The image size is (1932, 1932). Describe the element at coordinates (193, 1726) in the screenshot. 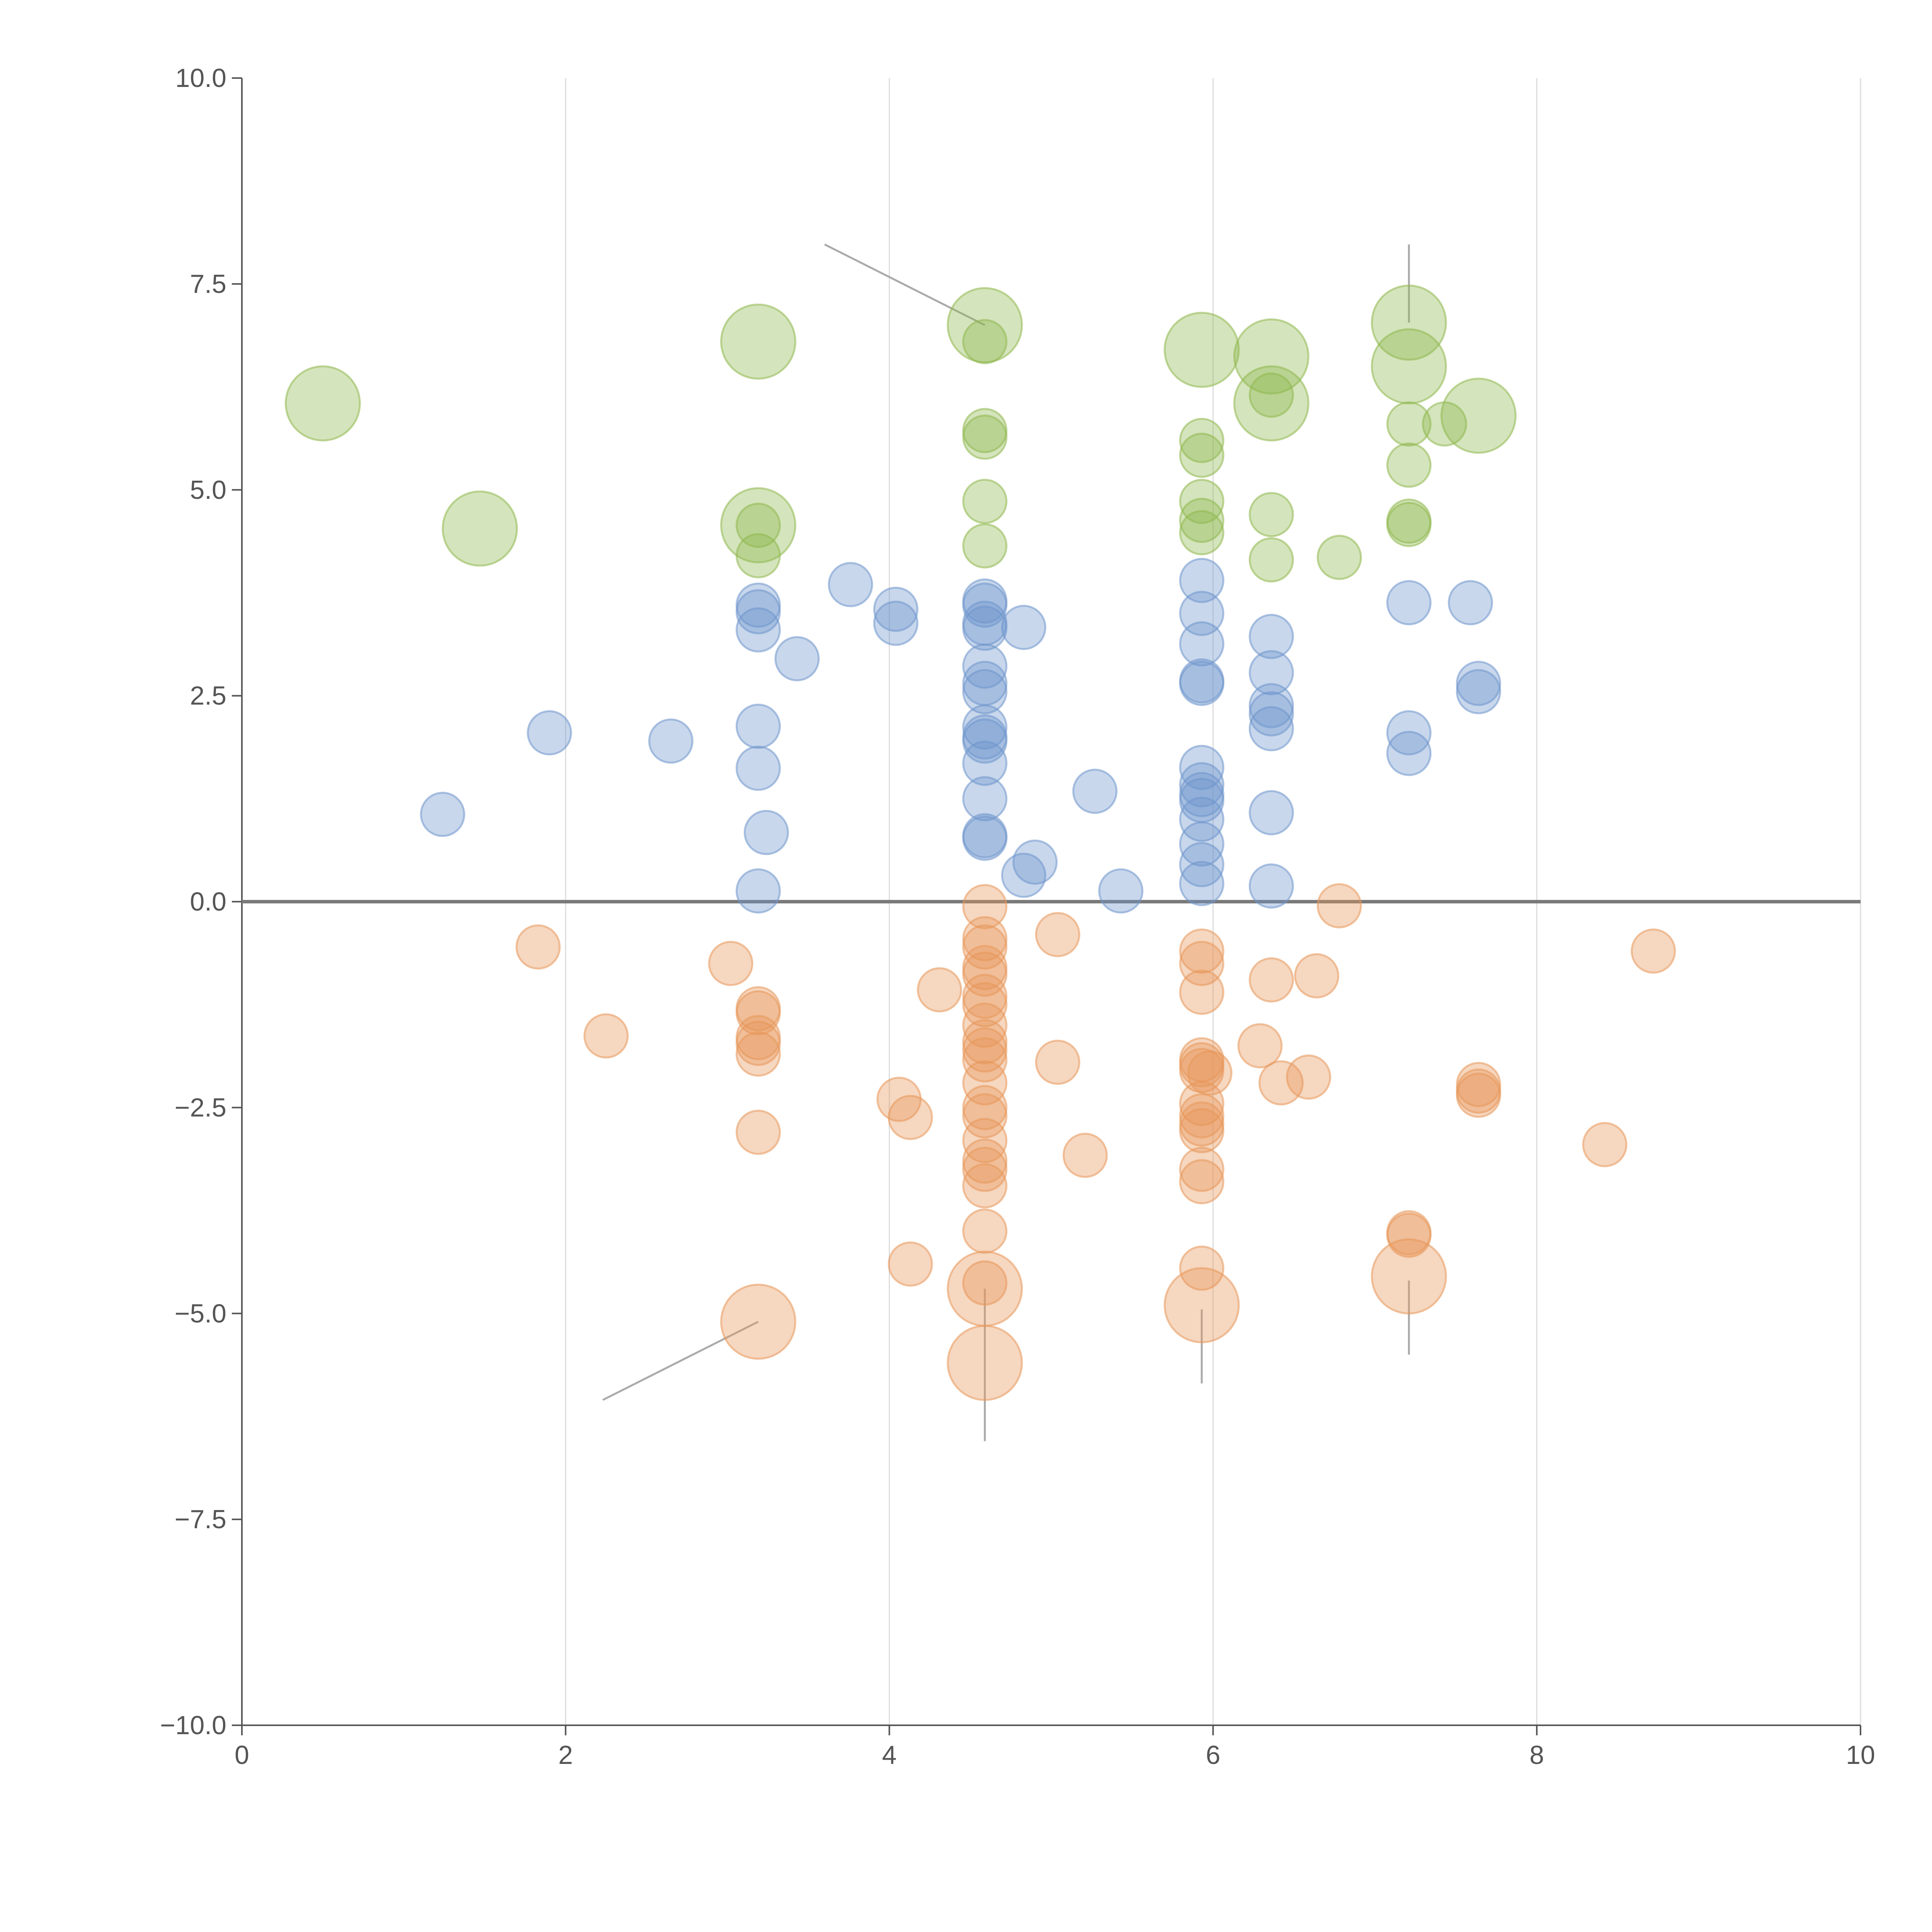

I see `y-tick-label: −10.0` at that location.